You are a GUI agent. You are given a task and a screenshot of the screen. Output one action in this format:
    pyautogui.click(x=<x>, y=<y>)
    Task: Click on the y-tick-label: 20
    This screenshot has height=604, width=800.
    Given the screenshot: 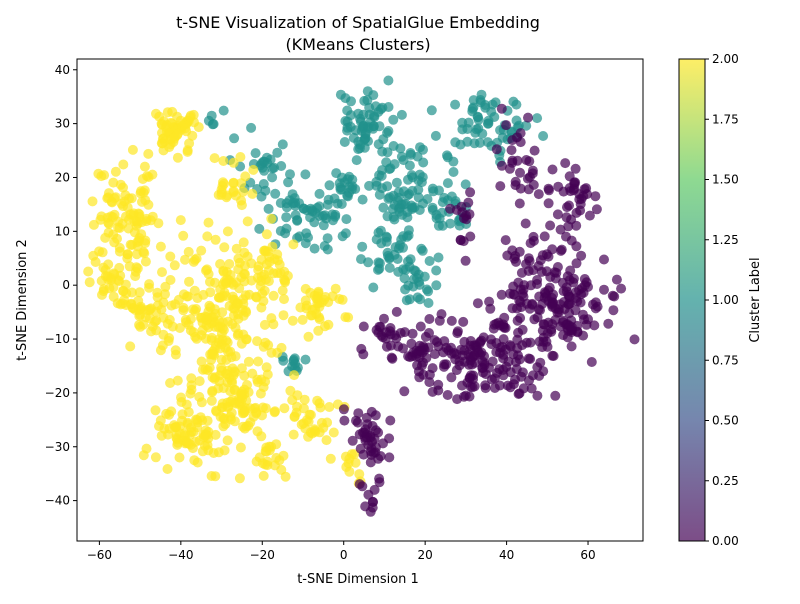 What is the action you would take?
    pyautogui.click(x=62, y=177)
    